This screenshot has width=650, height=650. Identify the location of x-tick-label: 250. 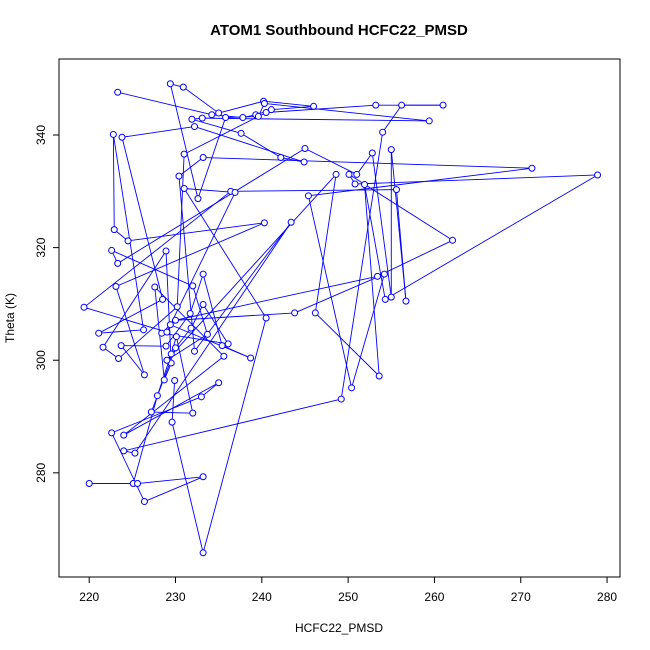
(348, 597).